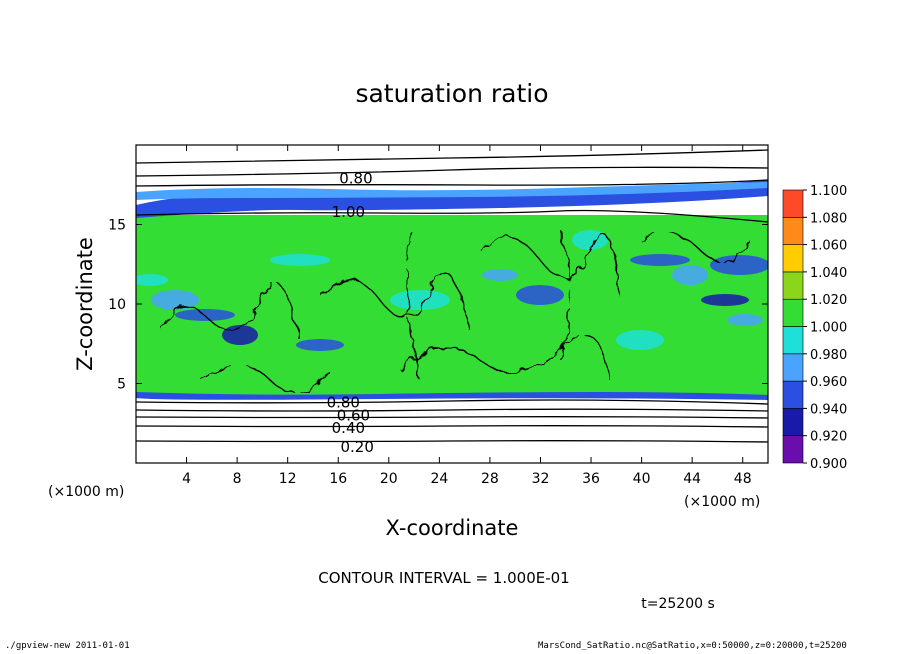 The image size is (904, 654). I want to click on colorbar-label: 1.100, so click(828, 191).